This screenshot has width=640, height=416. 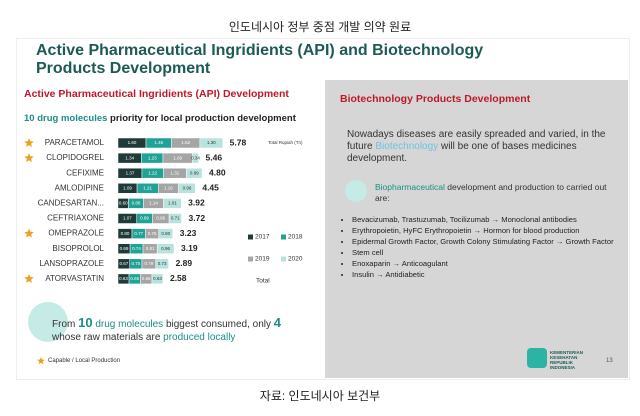 What do you see at coordinates (149, 263) in the screenshot?
I see `segment-label: 0.79` at bounding box center [149, 263].